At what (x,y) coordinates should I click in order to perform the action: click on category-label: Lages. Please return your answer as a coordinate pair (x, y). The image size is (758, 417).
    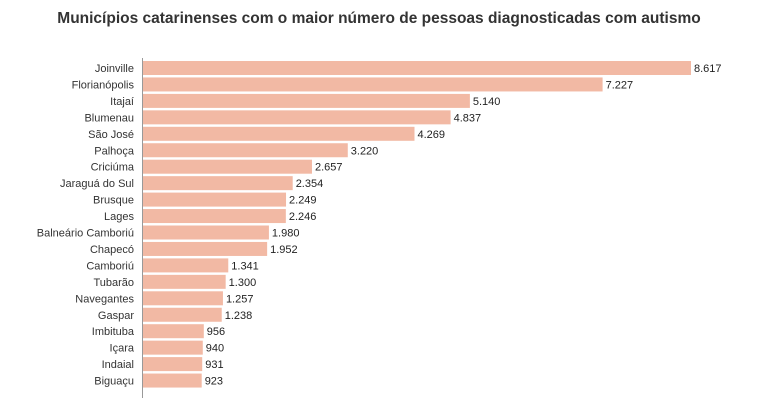
    Looking at the image, I should click on (119, 217).